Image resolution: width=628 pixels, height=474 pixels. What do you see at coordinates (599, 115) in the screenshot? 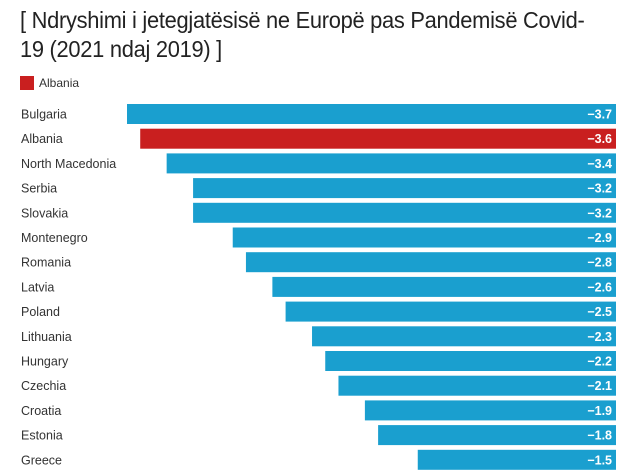
I see `value-label-bulgaria: −3.7` at bounding box center [599, 115].